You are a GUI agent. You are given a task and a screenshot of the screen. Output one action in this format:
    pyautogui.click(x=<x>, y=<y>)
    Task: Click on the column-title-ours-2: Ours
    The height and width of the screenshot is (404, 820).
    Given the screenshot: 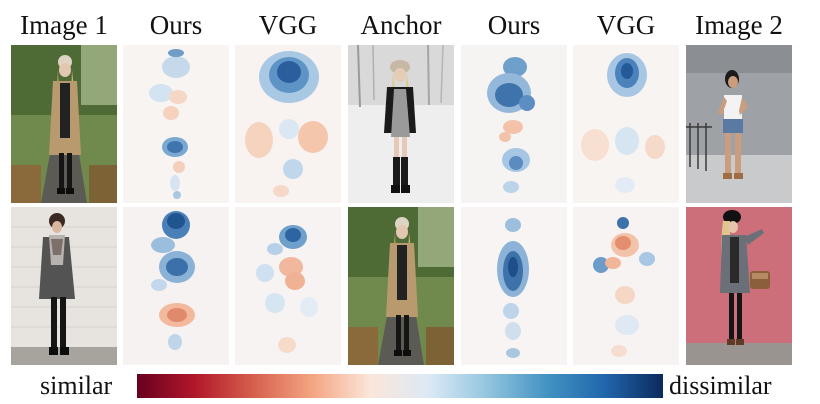 What is the action you would take?
    pyautogui.click(x=514, y=25)
    